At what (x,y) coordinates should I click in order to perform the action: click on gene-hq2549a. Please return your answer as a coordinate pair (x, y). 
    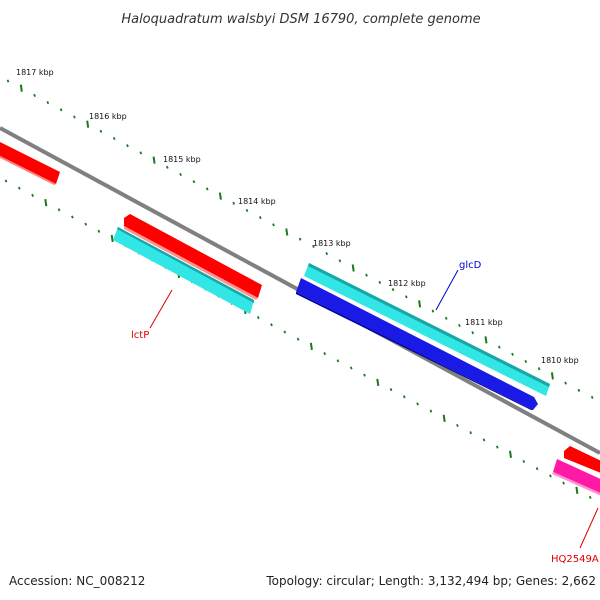
    Looking at the image, I should click on (576, 479).